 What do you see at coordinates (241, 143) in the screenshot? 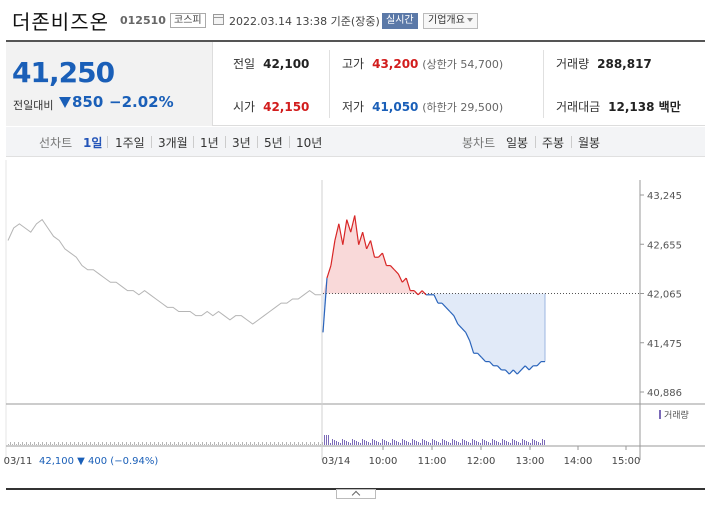
I see `tab-3y: 3년` at bounding box center [241, 143].